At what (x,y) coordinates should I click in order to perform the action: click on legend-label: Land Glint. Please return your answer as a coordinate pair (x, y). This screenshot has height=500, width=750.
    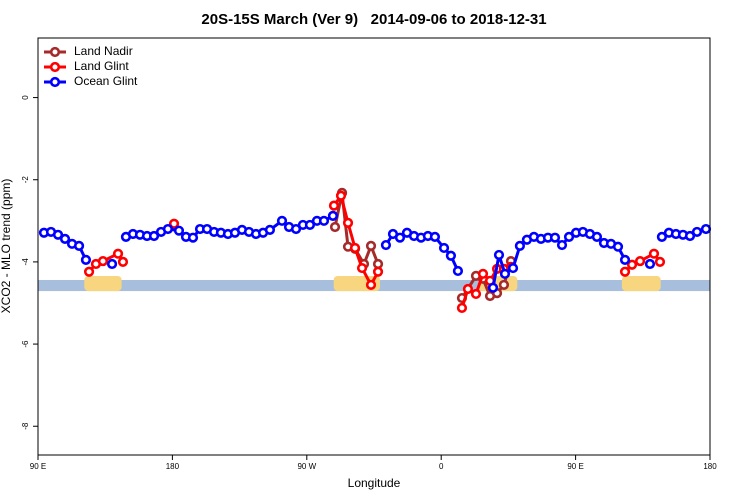
    Looking at the image, I should click on (101, 66).